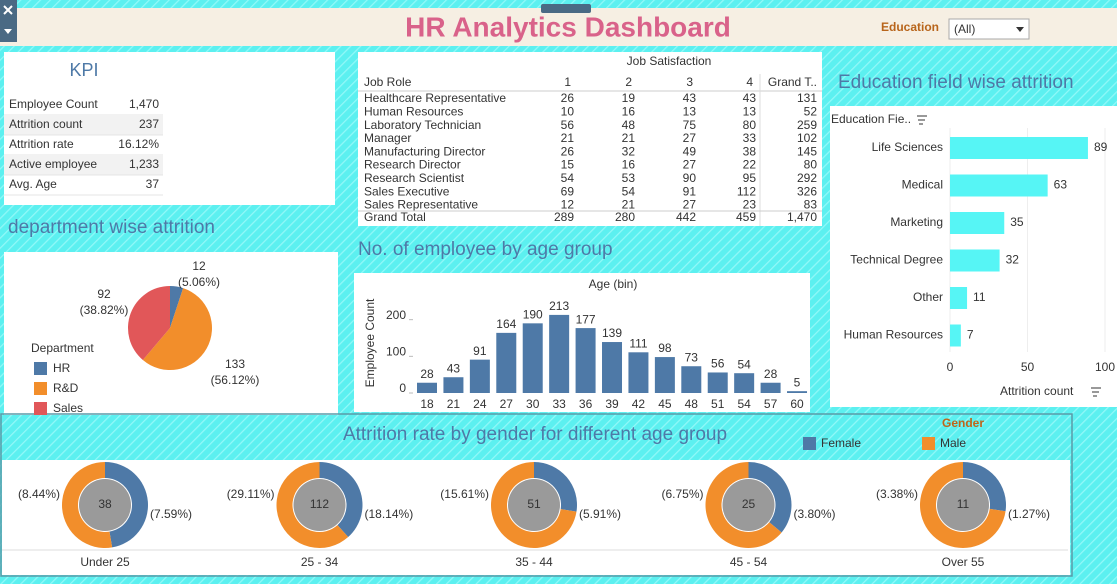 Image resolution: width=1117 pixels, height=584 pixels. I want to click on table-cell: 19, so click(629, 98).